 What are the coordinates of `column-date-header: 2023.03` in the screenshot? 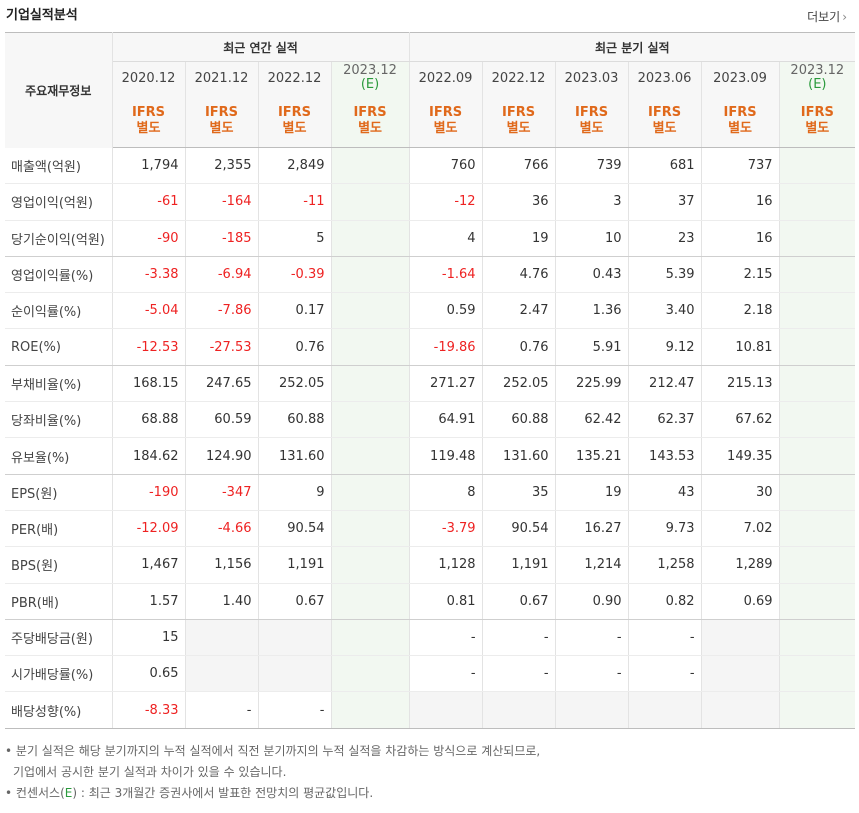 It's located at (592, 78).